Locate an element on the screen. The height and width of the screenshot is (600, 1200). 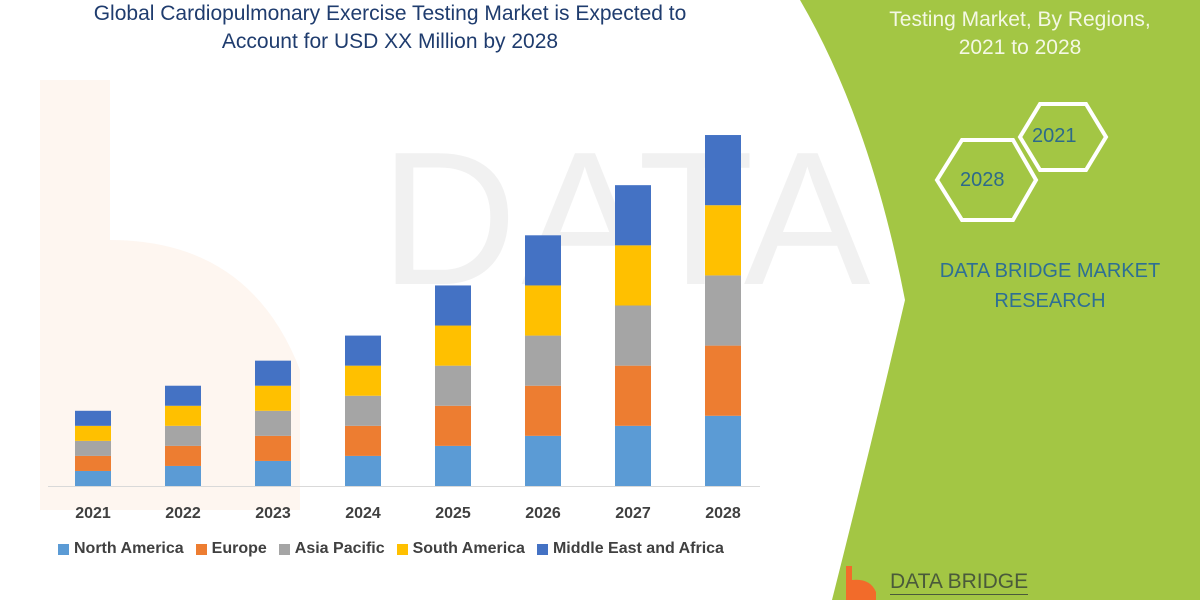
bar-segment-2022-europe is located at coordinates (183, 455).